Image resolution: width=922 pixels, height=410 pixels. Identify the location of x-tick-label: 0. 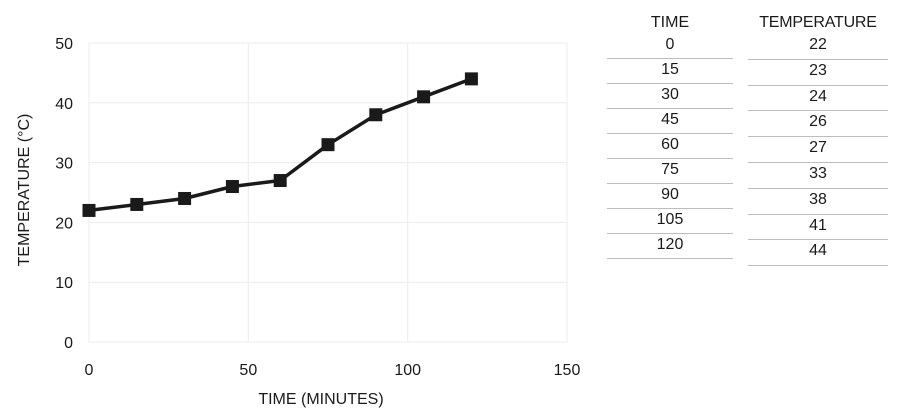
(89, 370).